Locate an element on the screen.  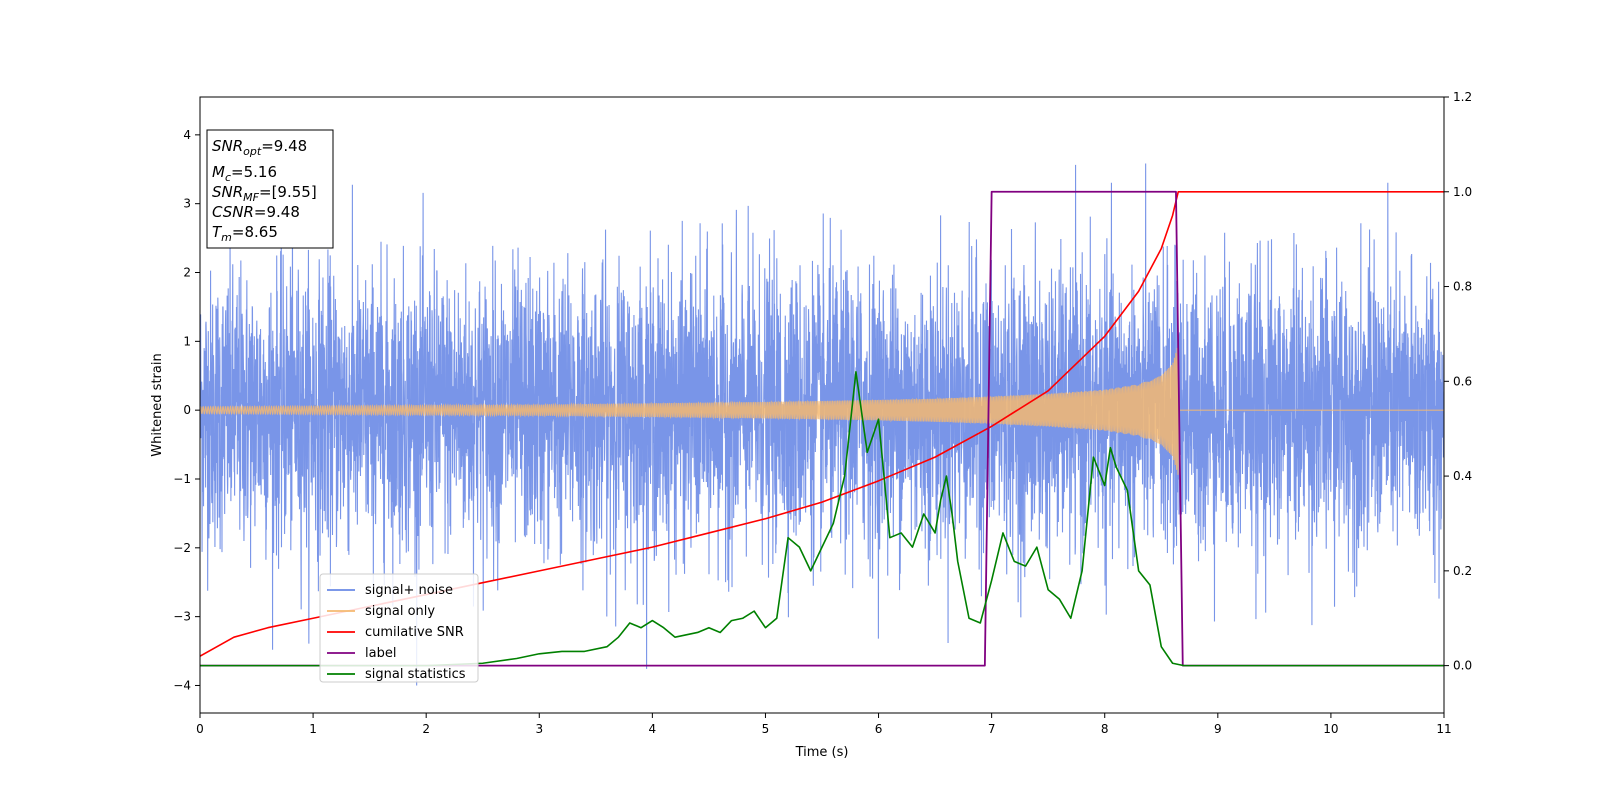
annotation-line: Mc=5.16 is located at coordinates (244, 173).